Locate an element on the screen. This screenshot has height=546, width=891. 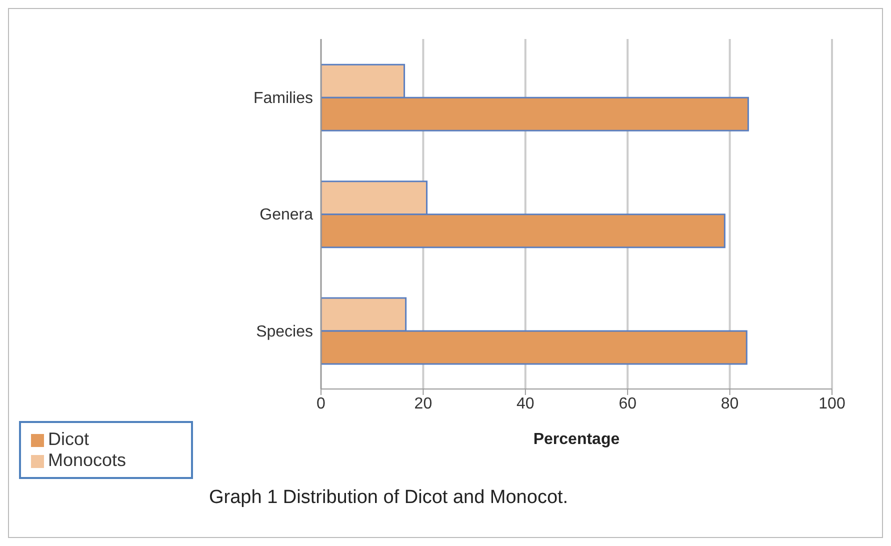
y-tick-label: Genera is located at coordinates (287, 215).